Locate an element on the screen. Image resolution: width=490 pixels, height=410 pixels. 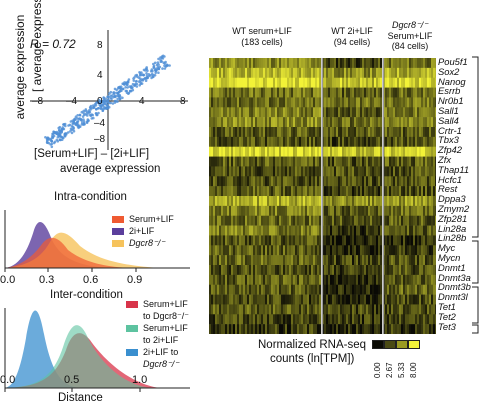
gene-label: Thap11 is located at coordinates (454, 169).